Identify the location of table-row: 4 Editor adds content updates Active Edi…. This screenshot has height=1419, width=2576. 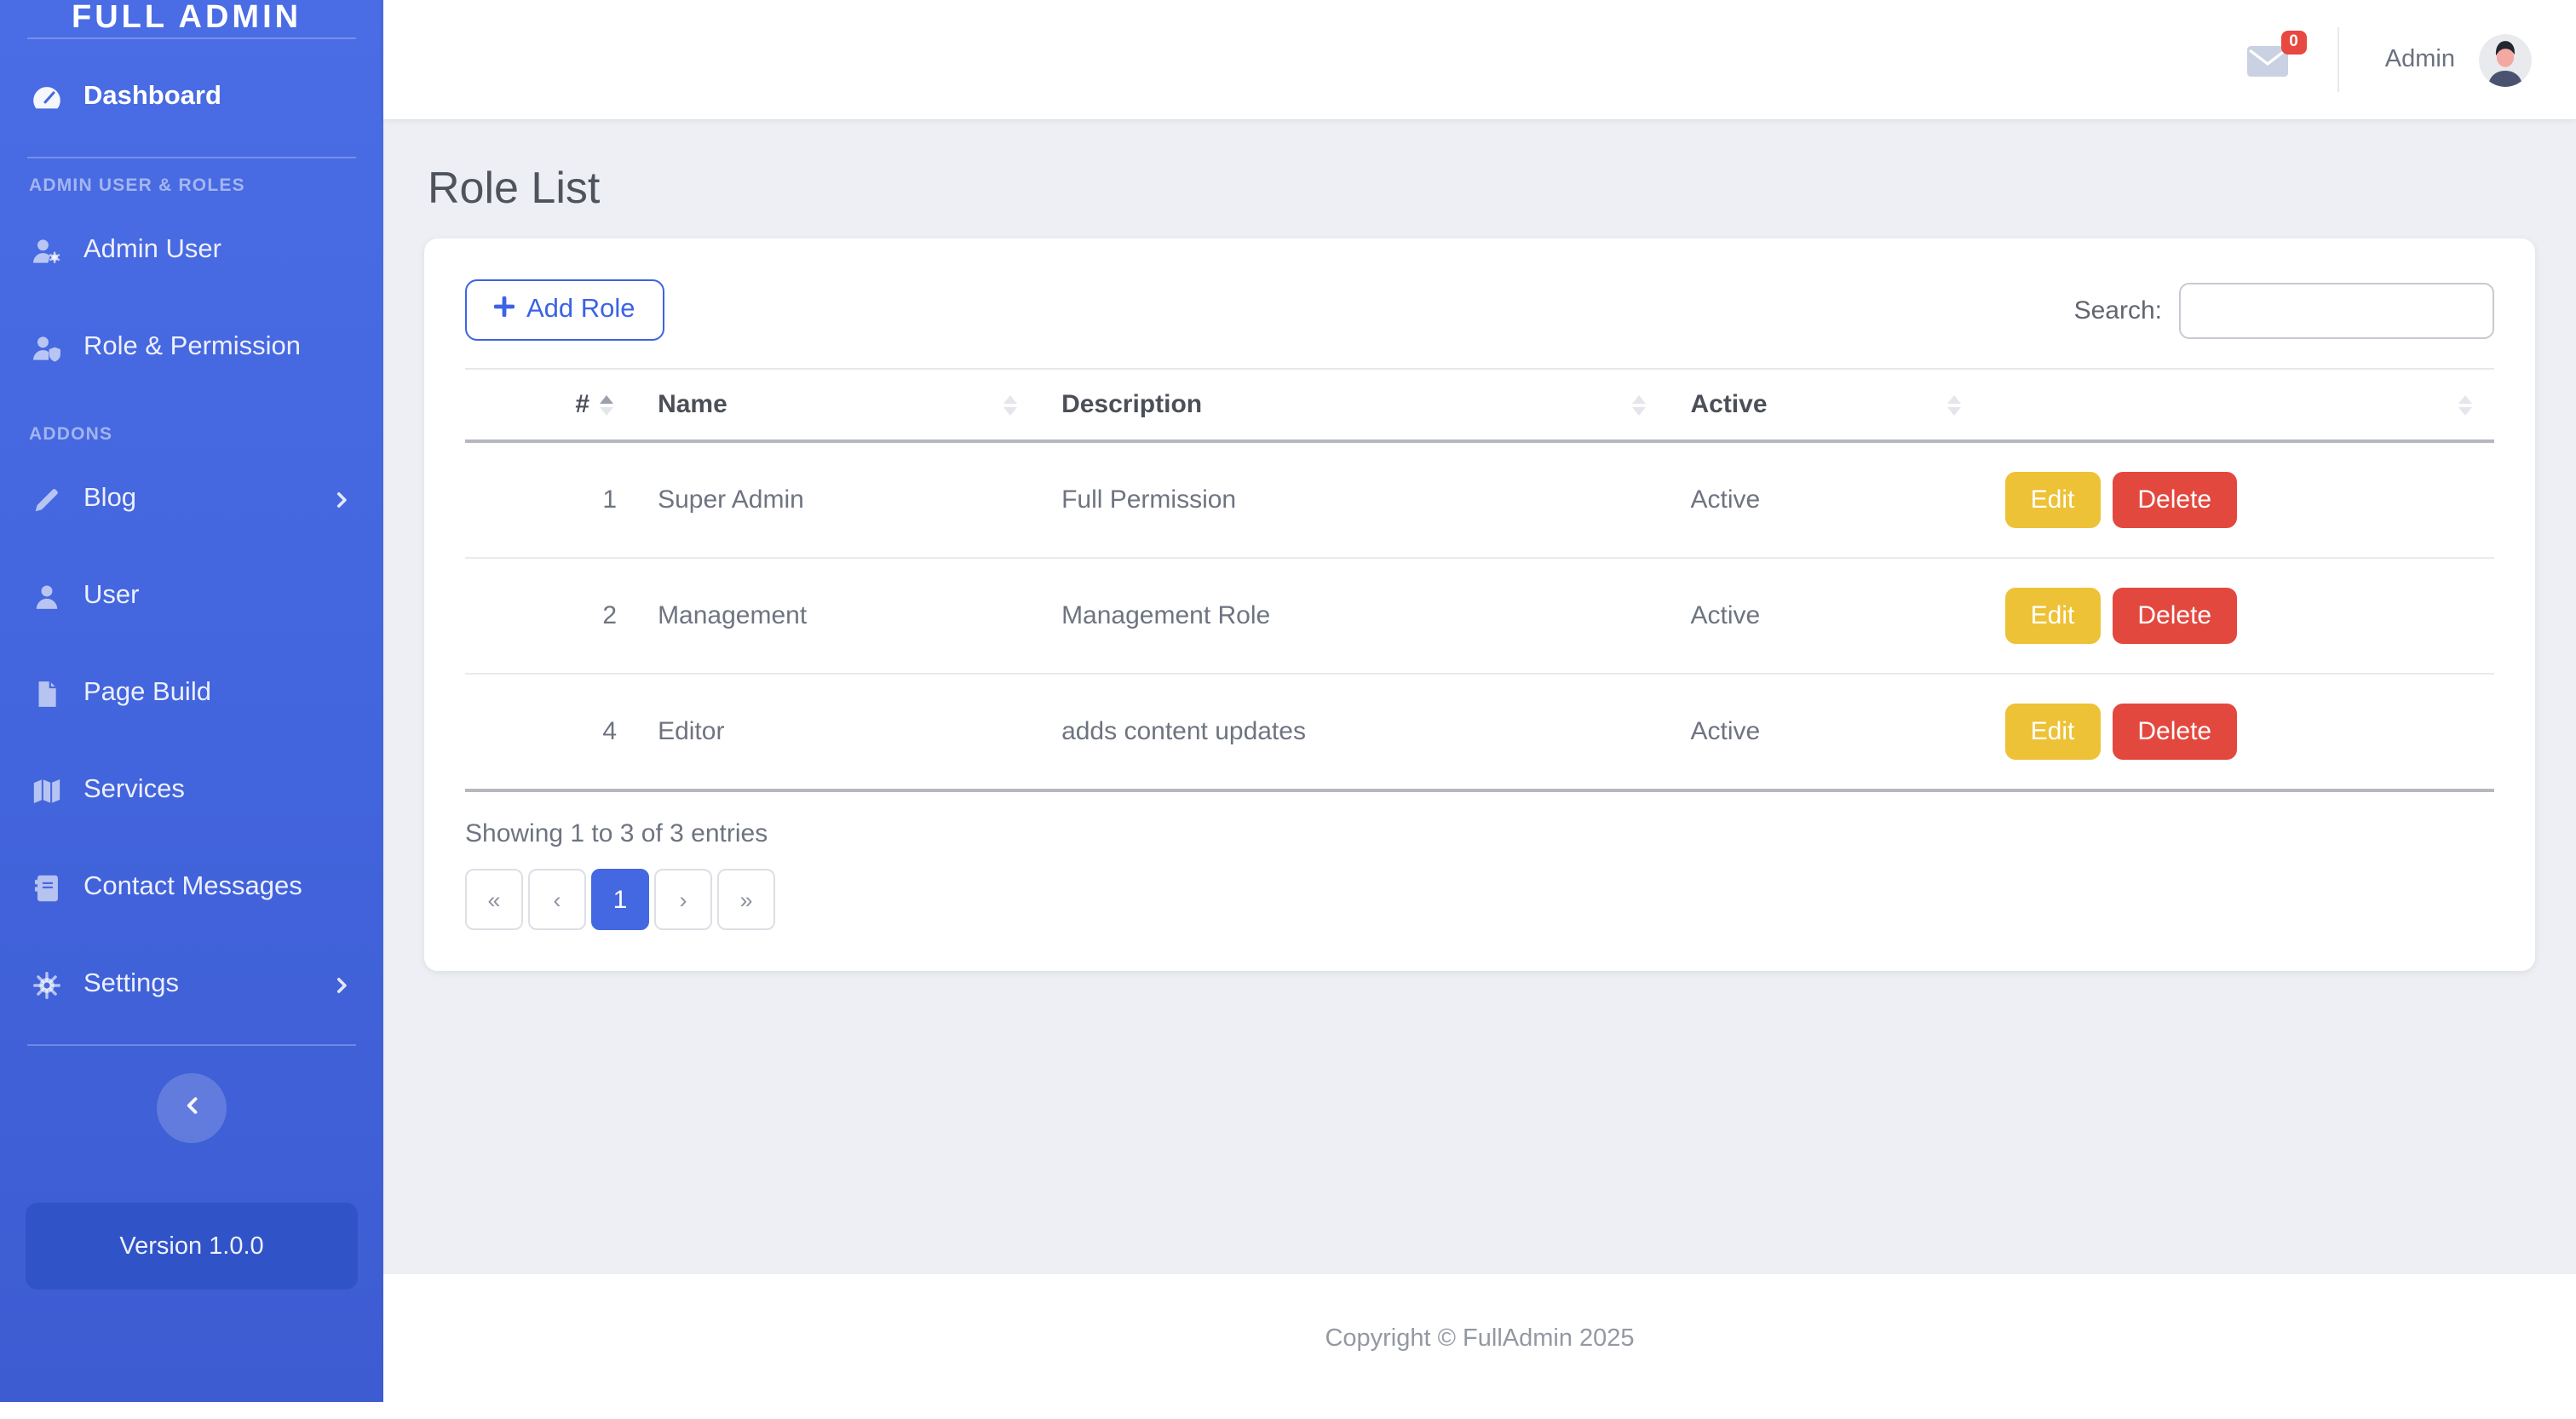
(1480, 733).